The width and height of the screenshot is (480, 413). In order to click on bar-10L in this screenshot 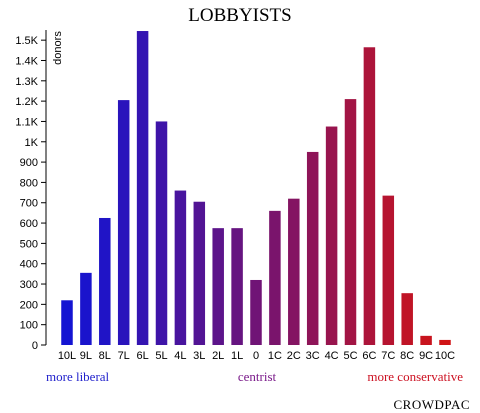, I will do `click(67, 322)`.